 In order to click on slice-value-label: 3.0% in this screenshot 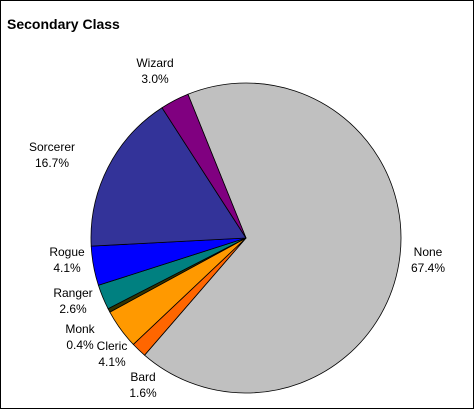, I will do `click(155, 79)`.